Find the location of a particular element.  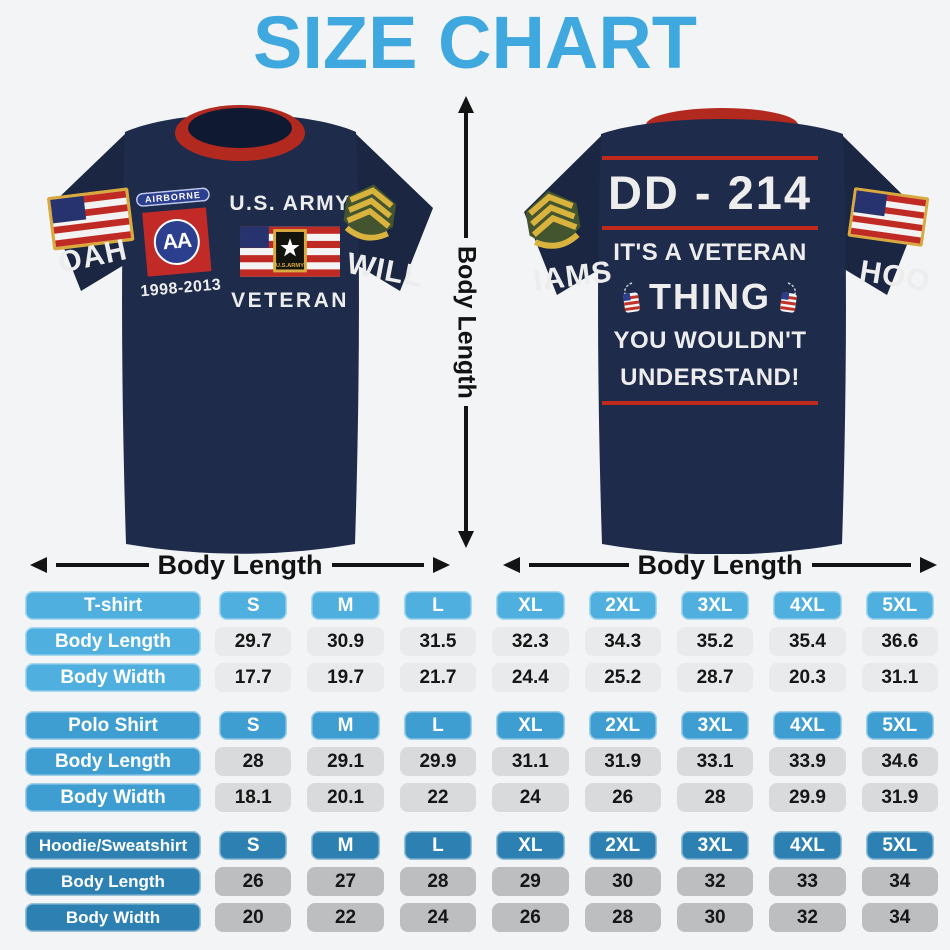

back-print-line1: DD - 214 is located at coordinates (710, 192).